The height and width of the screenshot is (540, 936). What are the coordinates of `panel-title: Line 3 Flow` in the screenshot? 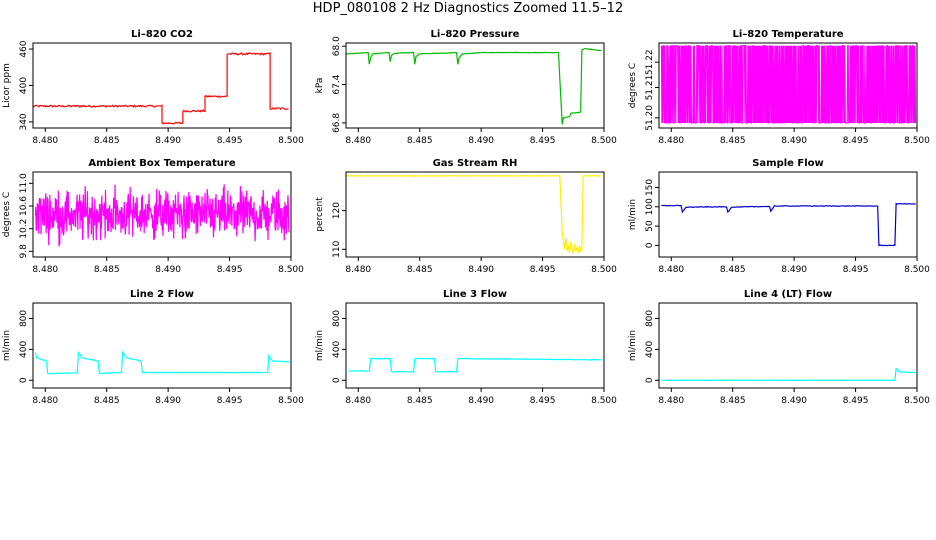 It's located at (475, 294).